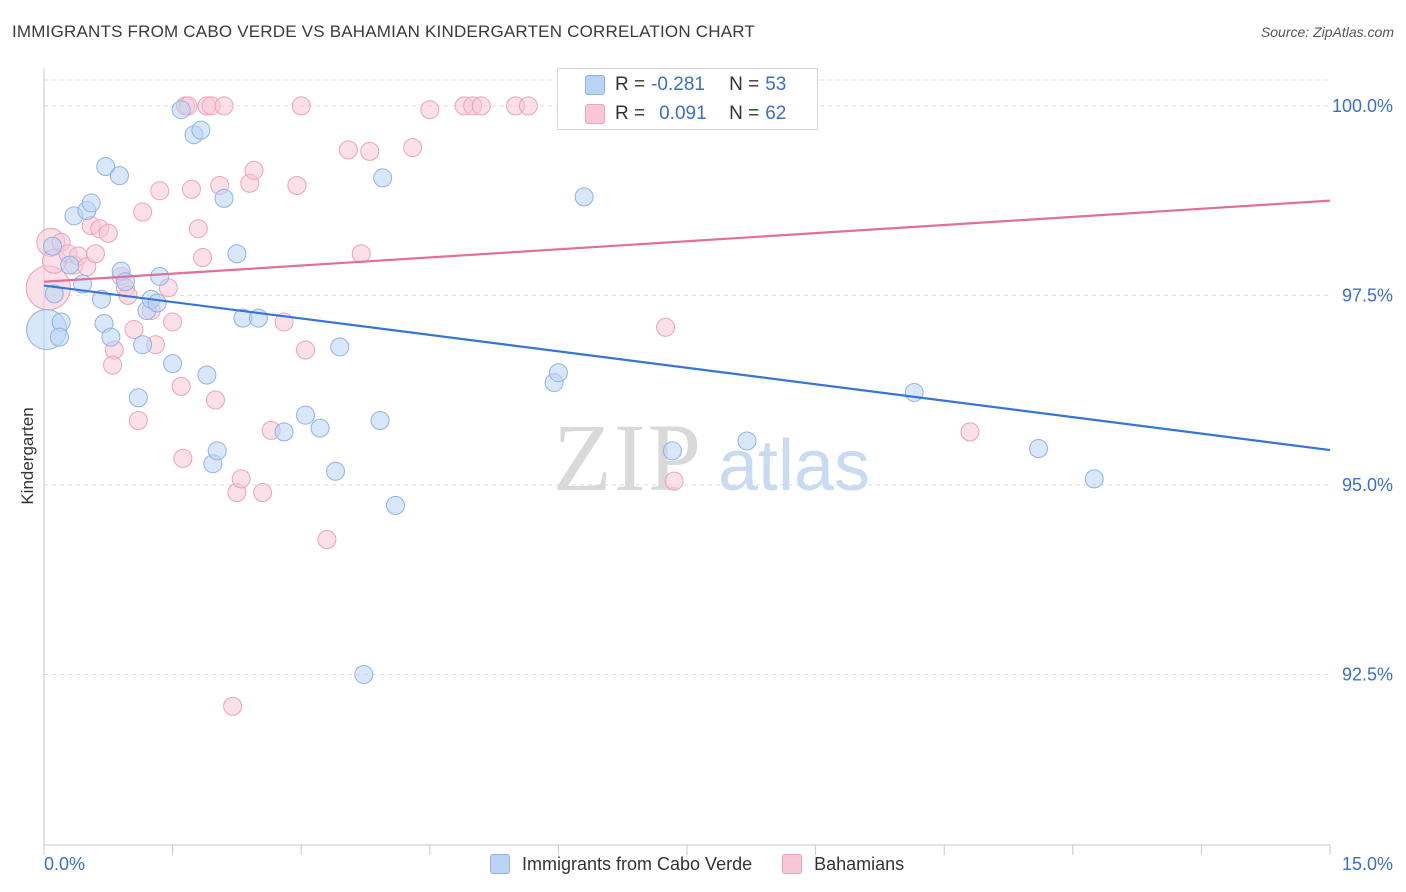  Describe the element at coordinates (595, 85) in the screenshot. I see `stats-swatch-blue` at that location.